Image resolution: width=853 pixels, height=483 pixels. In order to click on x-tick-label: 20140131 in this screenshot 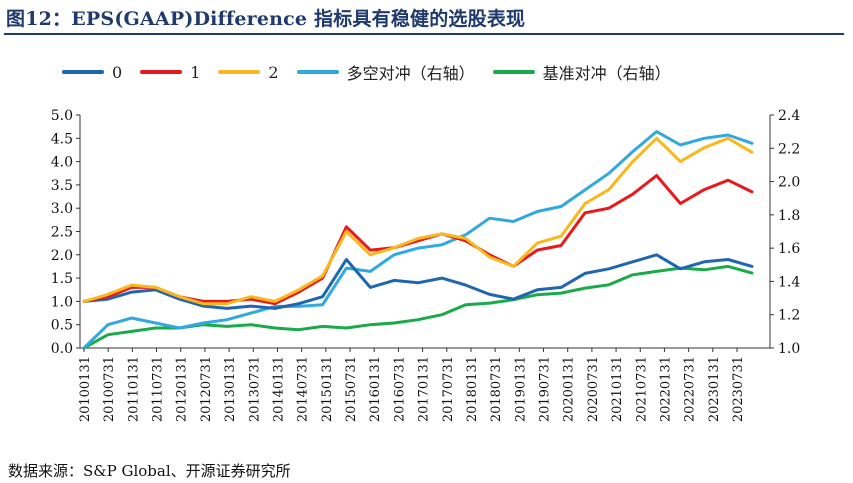, I will do `click(278, 389)`.